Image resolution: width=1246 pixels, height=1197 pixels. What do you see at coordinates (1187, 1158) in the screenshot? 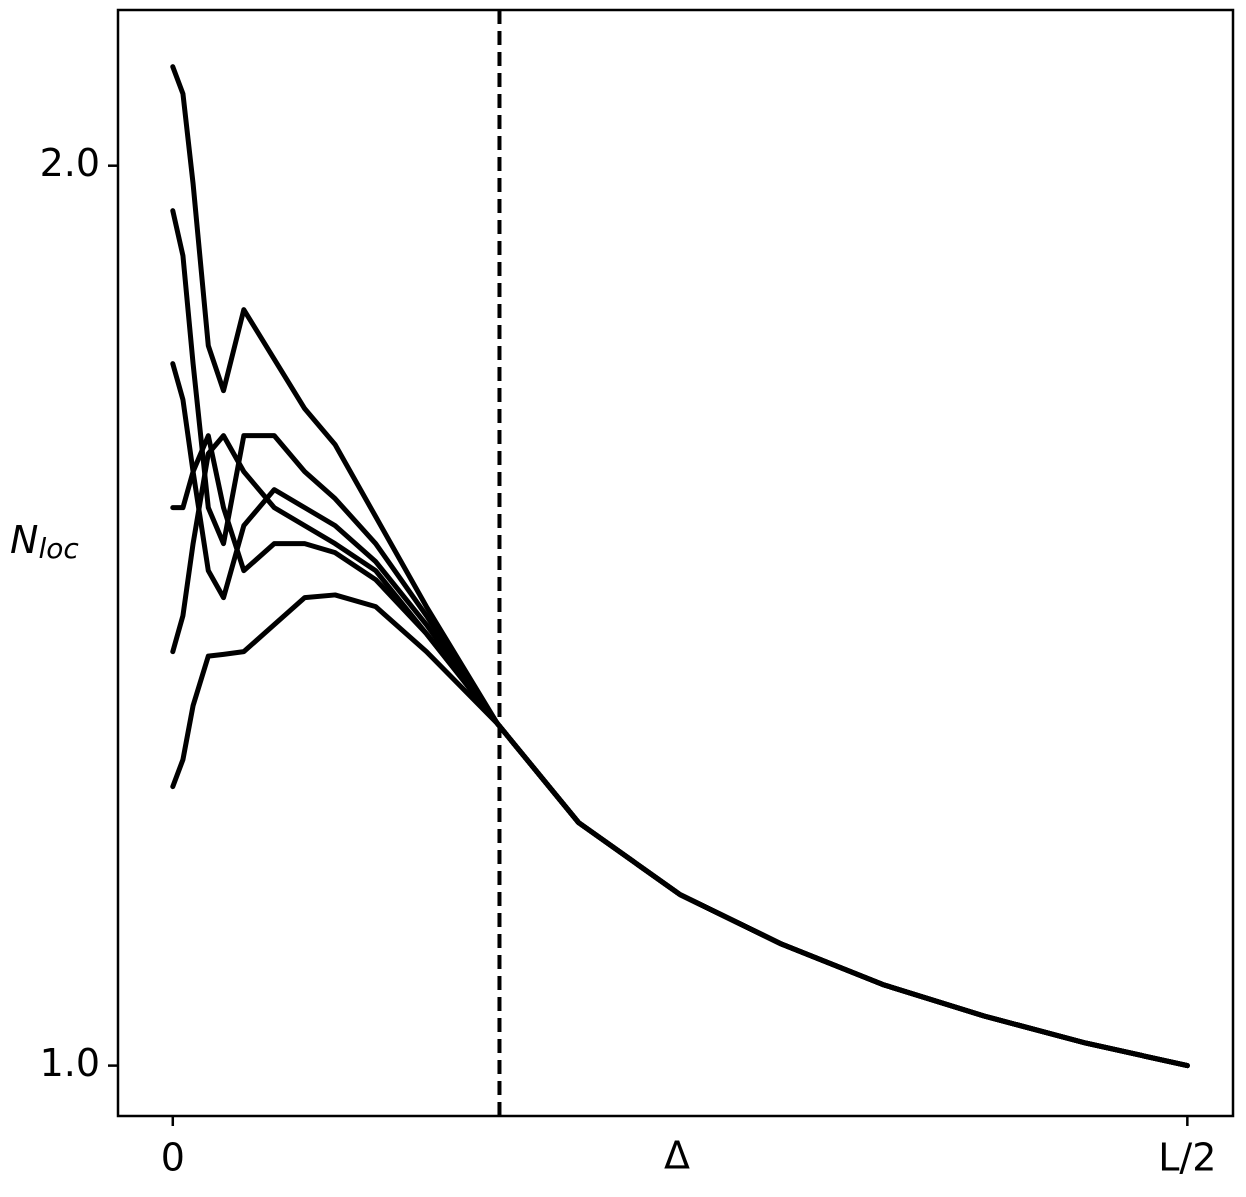
I see `x-tick-label: L/2` at bounding box center [1187, 1158].